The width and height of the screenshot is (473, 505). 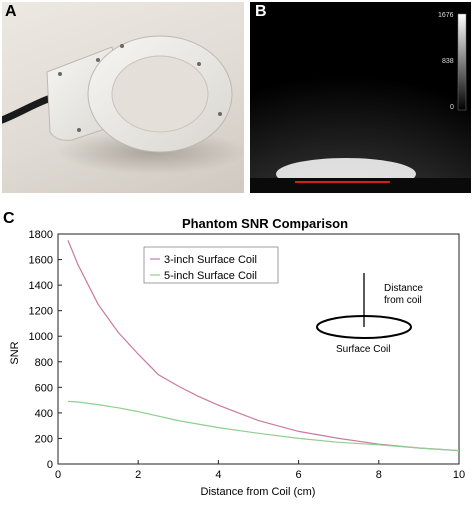 I want to click on legend: 3-inch Surface Coil 5-inch Surface Coil, so click(x=211, y=265).